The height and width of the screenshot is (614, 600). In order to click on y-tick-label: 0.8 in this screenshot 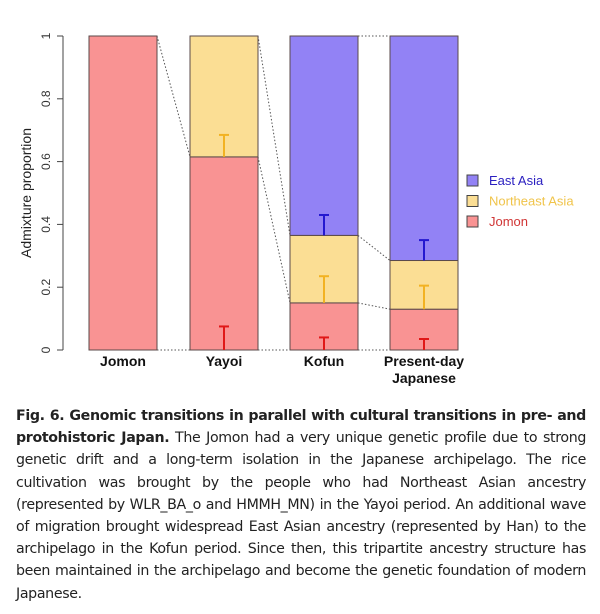, I will do `click(46, 98)`.